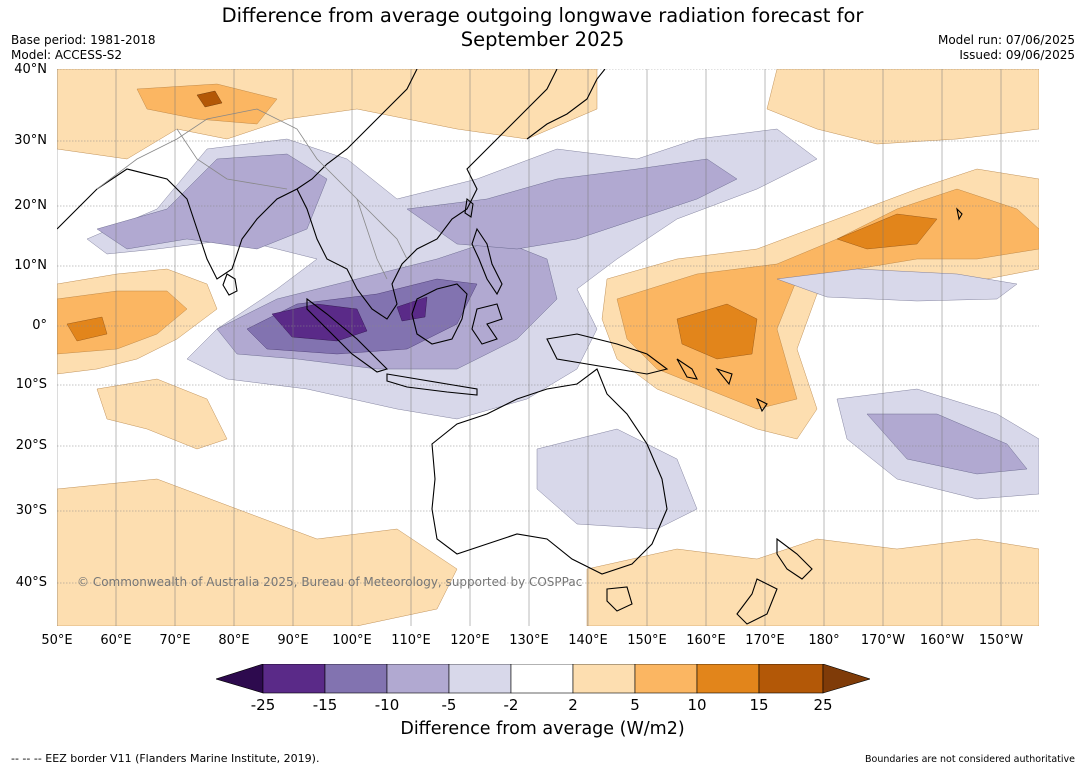 The width and height of the screenshot is (1085, 770). I want to click on lat-label-20n: 20°N, so click(30, 205).